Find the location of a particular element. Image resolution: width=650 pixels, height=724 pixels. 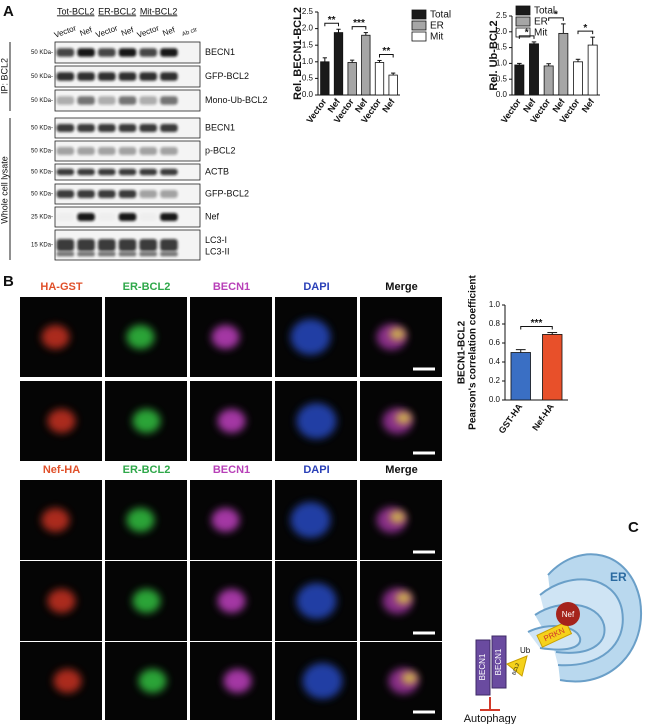

bcl2-shape is located at coordinates (517, 666).